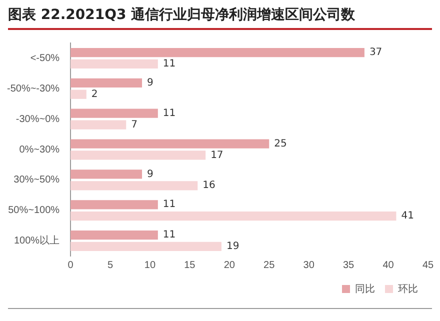 Image resolution: width=440 pixels, height=321 pixels. I want to click on chart-title: 图表 22.2021Q3 通信行业归母净利润增速区间公司数, so click(220, 18).